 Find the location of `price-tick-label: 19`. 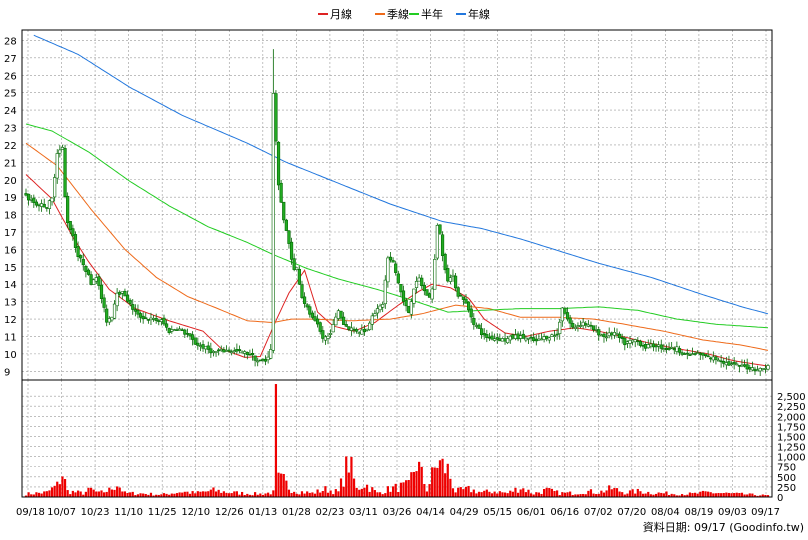

price-tick-label: 19 is located at coordinates (10, 198).